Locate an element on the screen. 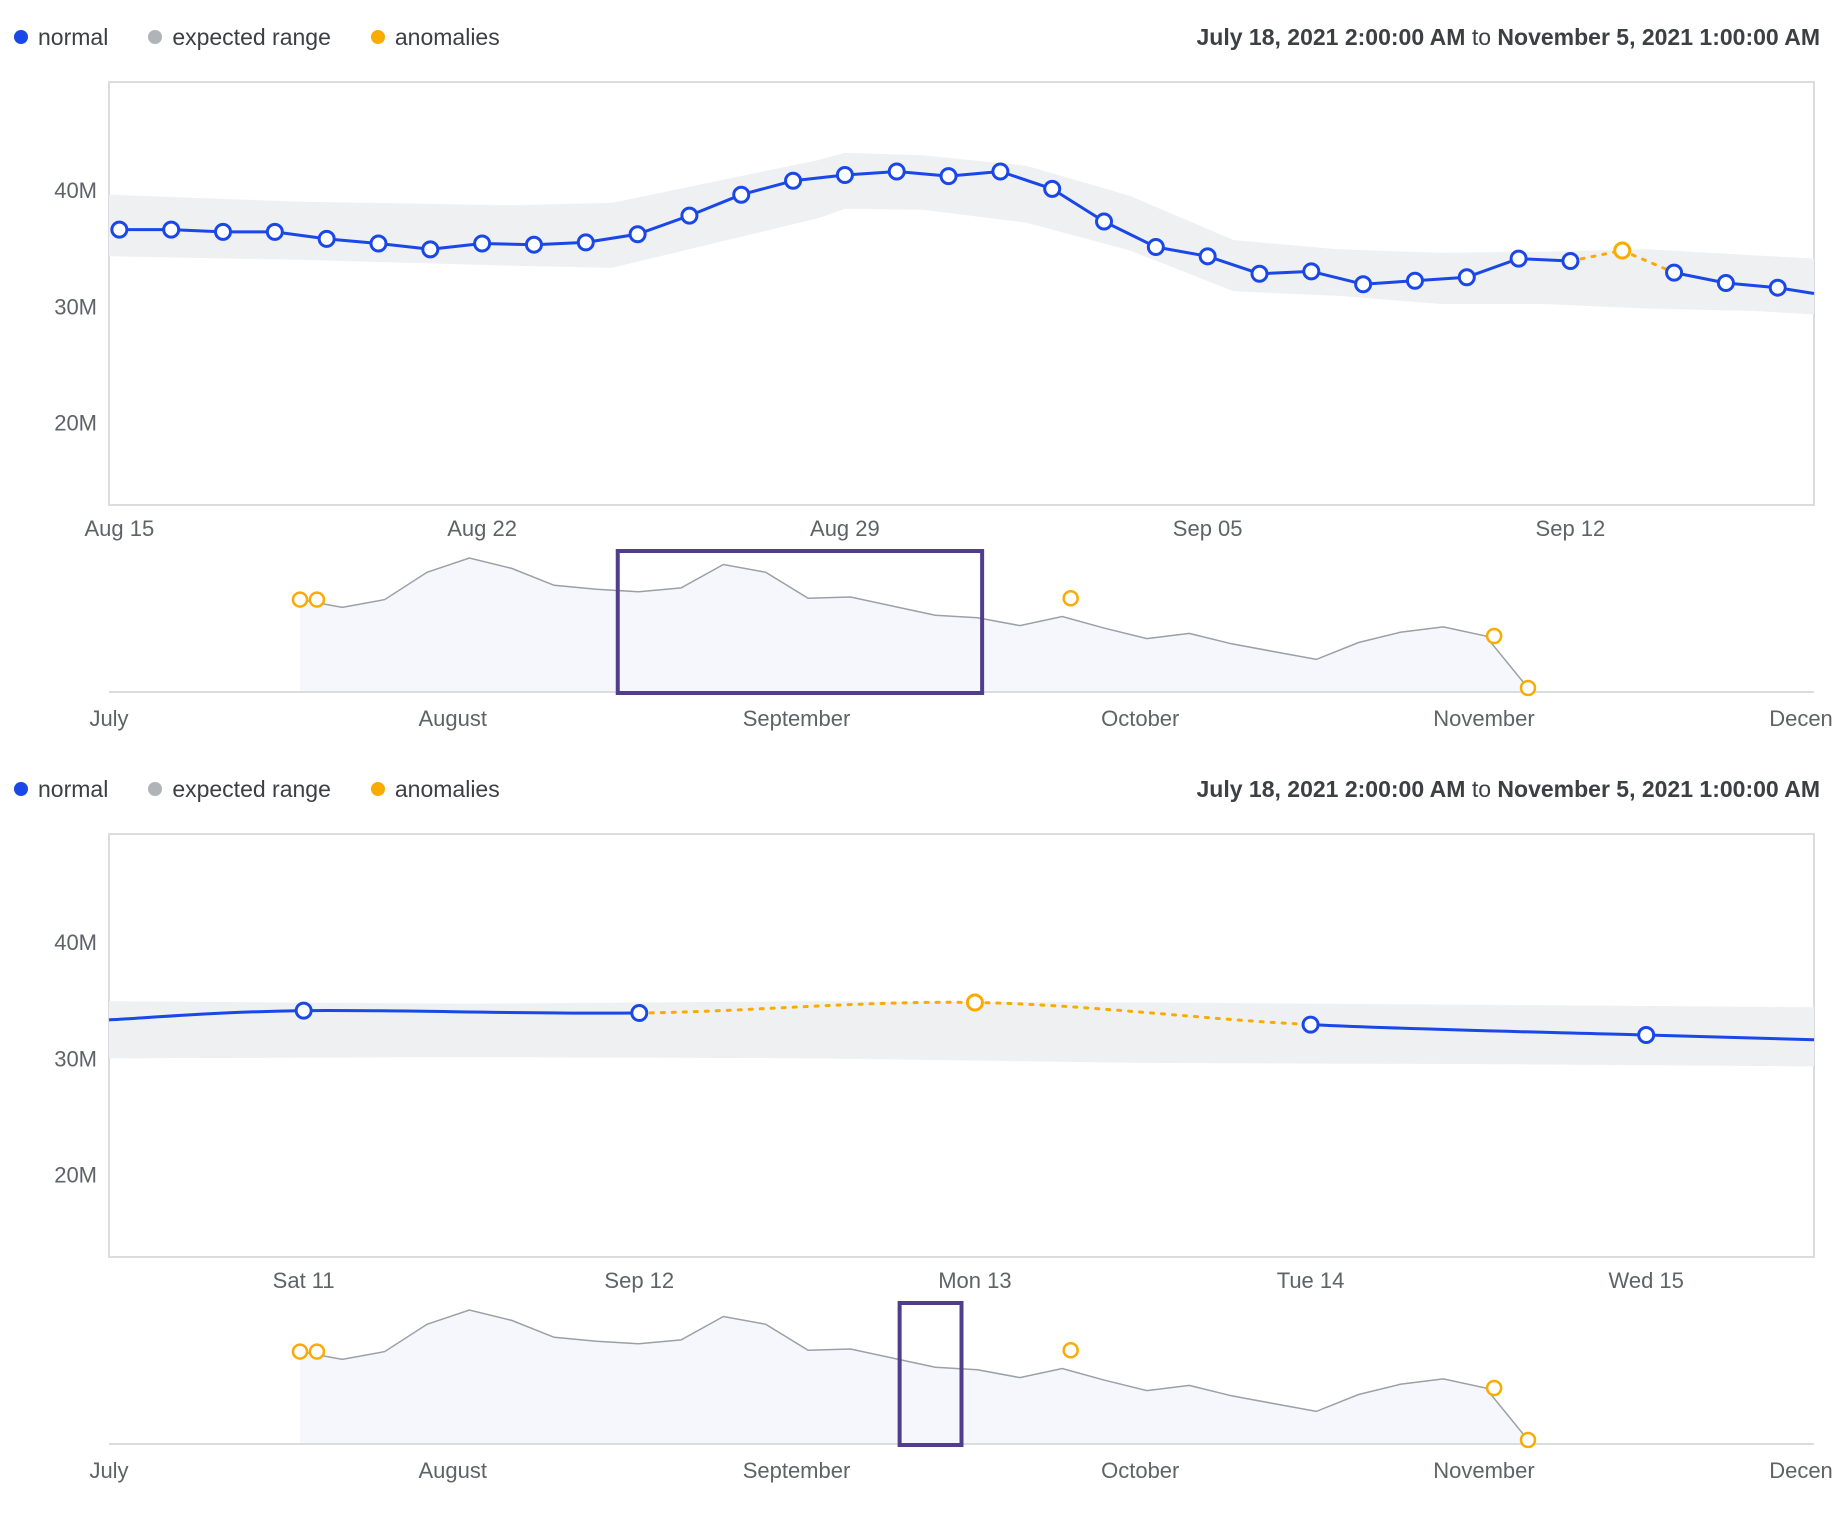  x-tick-label: Aug 22 is located at coordinates (482, 528).